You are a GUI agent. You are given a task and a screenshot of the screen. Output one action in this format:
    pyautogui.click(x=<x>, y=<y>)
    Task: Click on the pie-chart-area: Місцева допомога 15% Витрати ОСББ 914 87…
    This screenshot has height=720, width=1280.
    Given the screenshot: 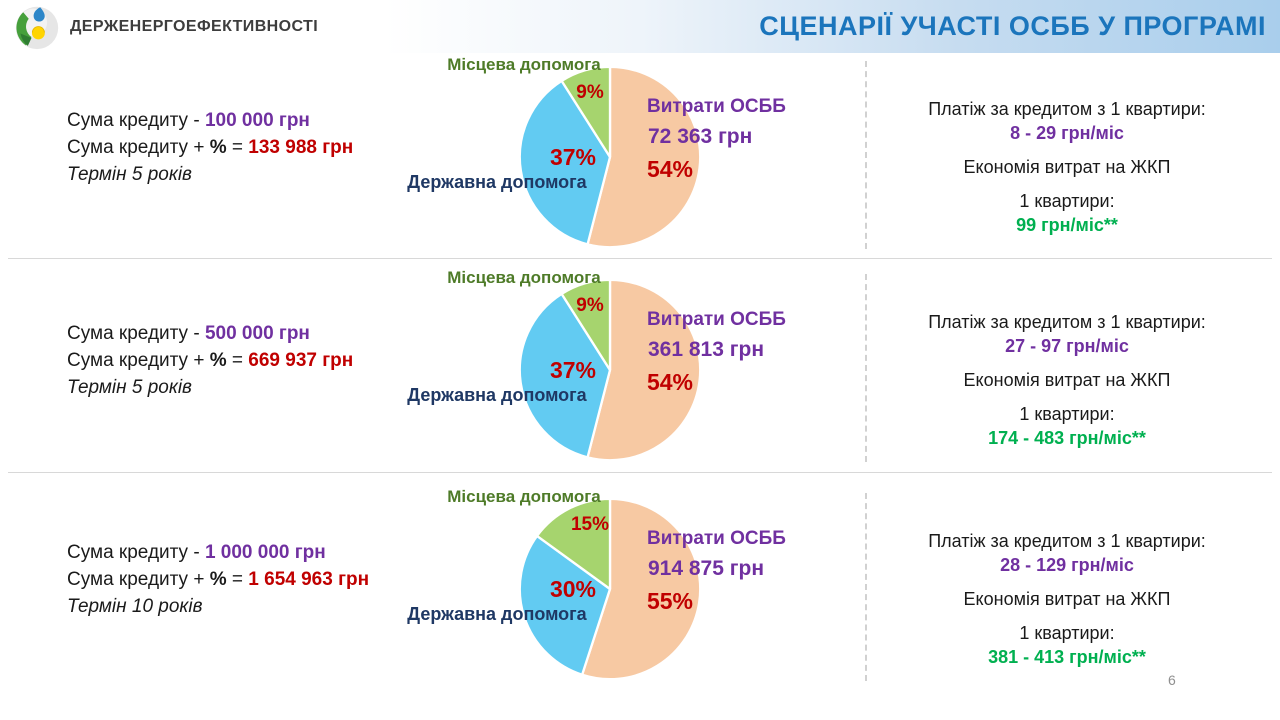 What is the action you would take?
    pyautogui.click(x=610, y=588)
    